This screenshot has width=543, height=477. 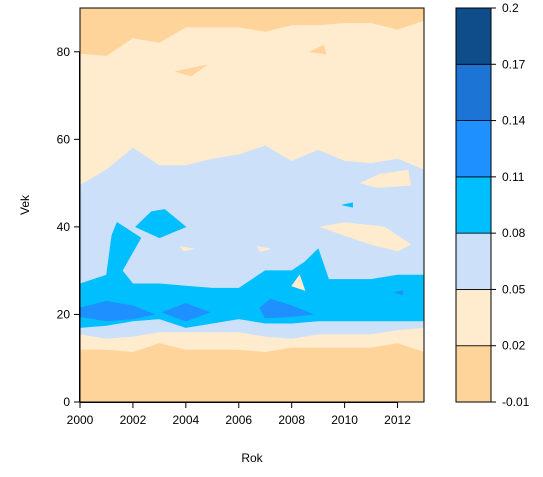 I want to click on colorbar: -0.01 0.02 0.05 0.08 0.11 0.14 0.17 0.2, so click(x=492, y=205).